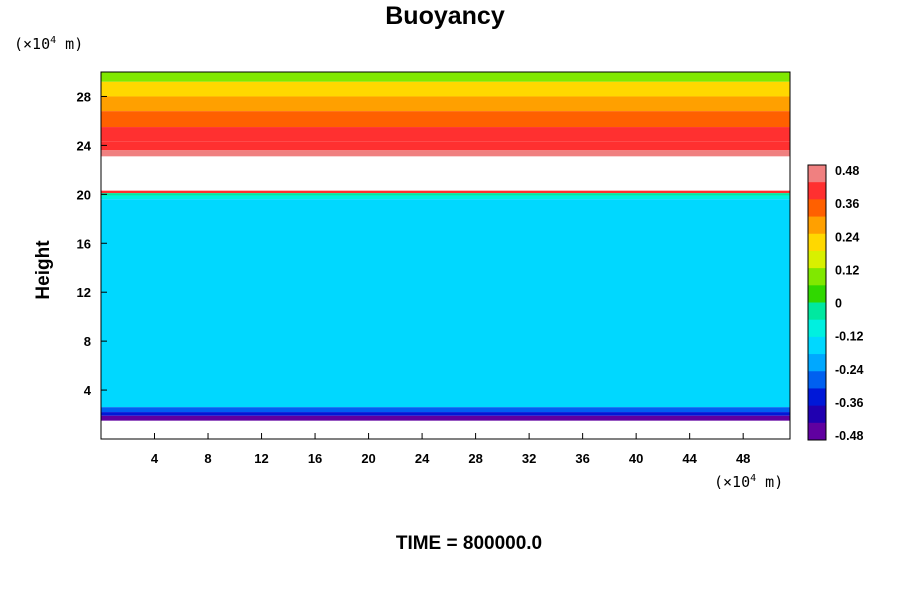 The image size is (900, 600). What do you see at coordinates (753, 478) in the screenshot?
I see `x-axis-unit-exponent: 4` at bounding box center [753, 478].